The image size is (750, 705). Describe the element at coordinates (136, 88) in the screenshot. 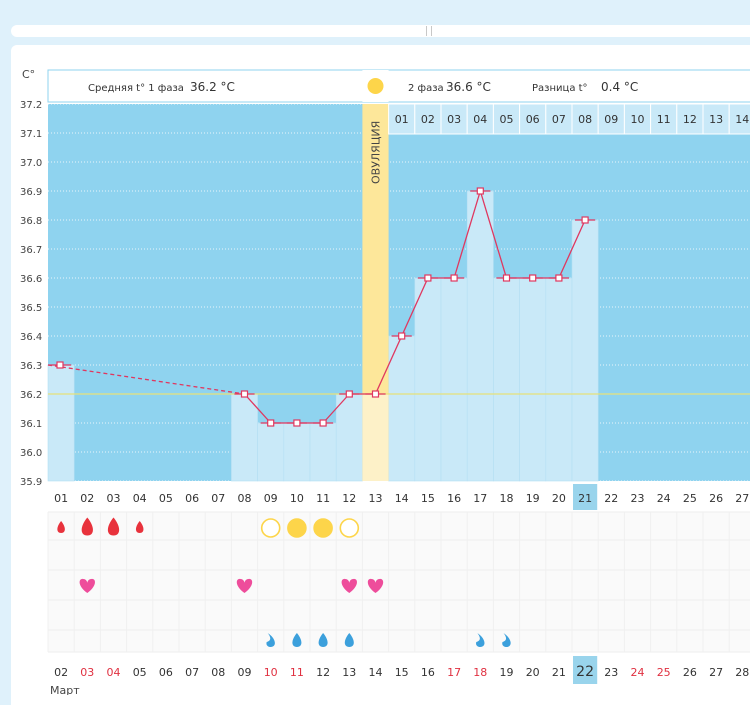

I see `phase1-label: Средняя t° 1 фаза` at that location.